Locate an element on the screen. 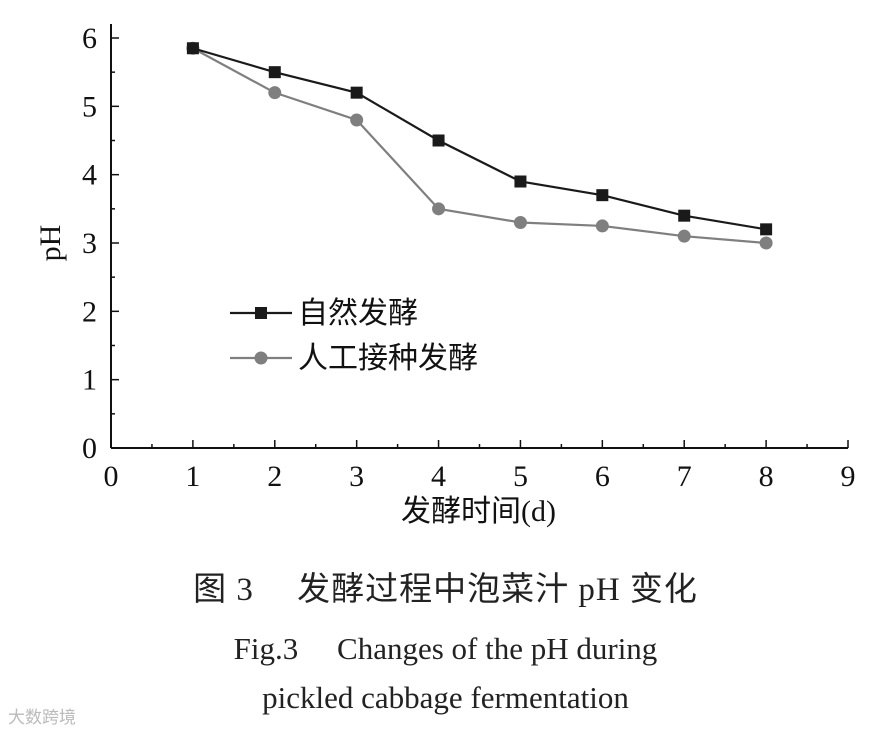 The width and height of the screenshot is (891, 733). figure-caption-english-line1: Fig.3 Changes of the pH during is located at coordinates (445, 648).